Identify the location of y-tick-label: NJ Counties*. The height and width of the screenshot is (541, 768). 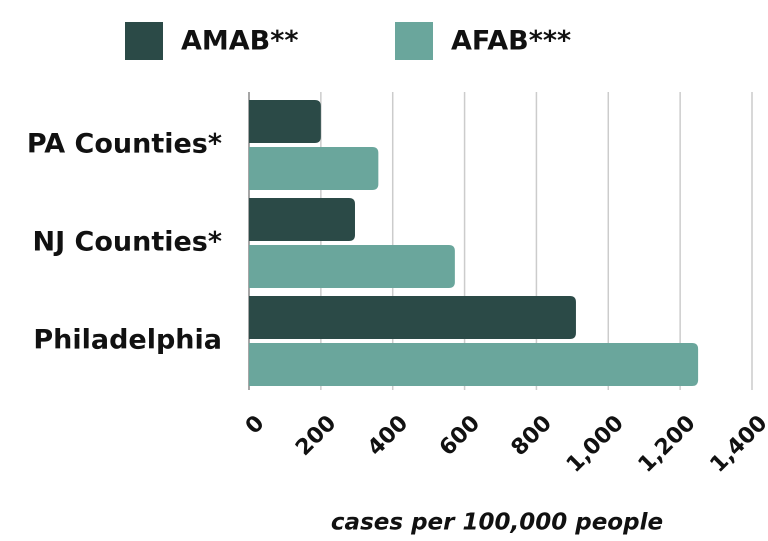
(127, 242).